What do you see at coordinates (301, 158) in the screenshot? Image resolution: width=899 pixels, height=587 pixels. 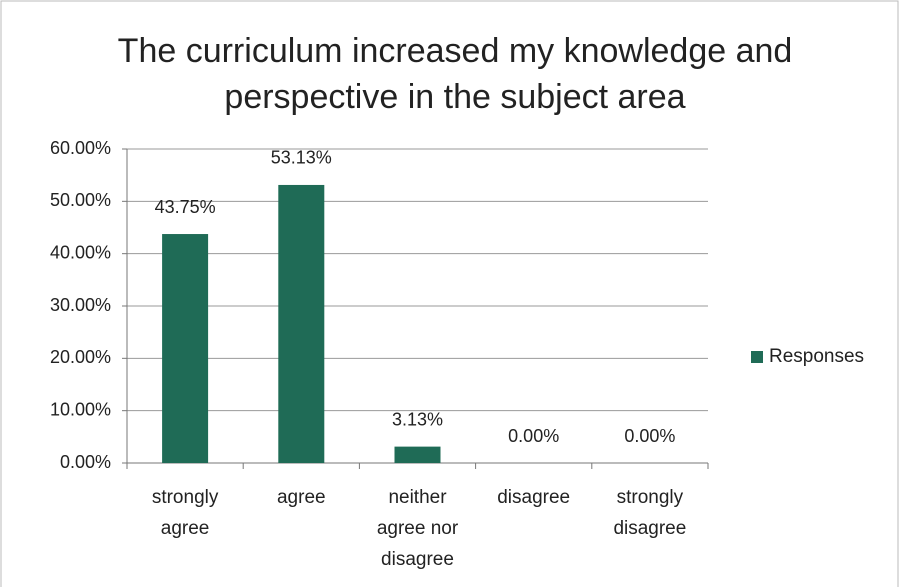 I see `data-label: 53.13%` at bounding box center [301, 158].